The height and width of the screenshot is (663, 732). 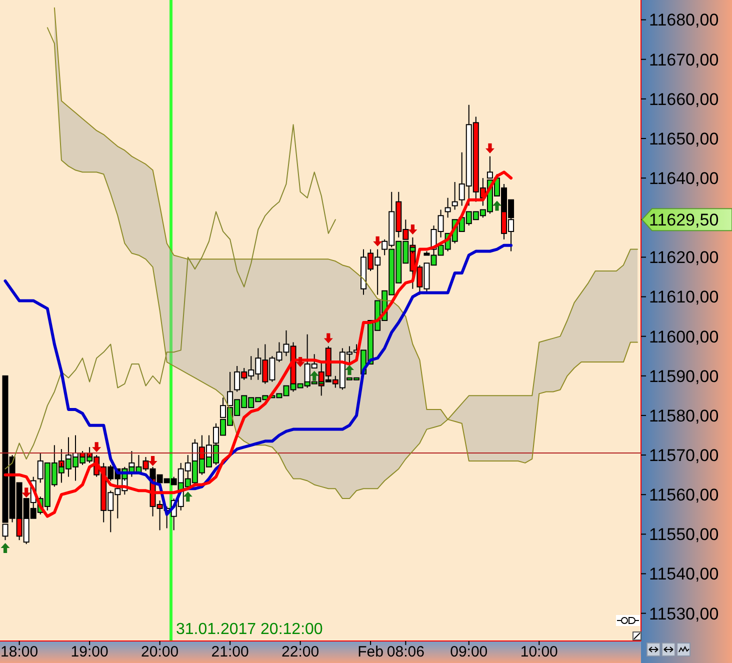 I want to click on y-tick-label: 11580,00, so click(x=684, y=416).